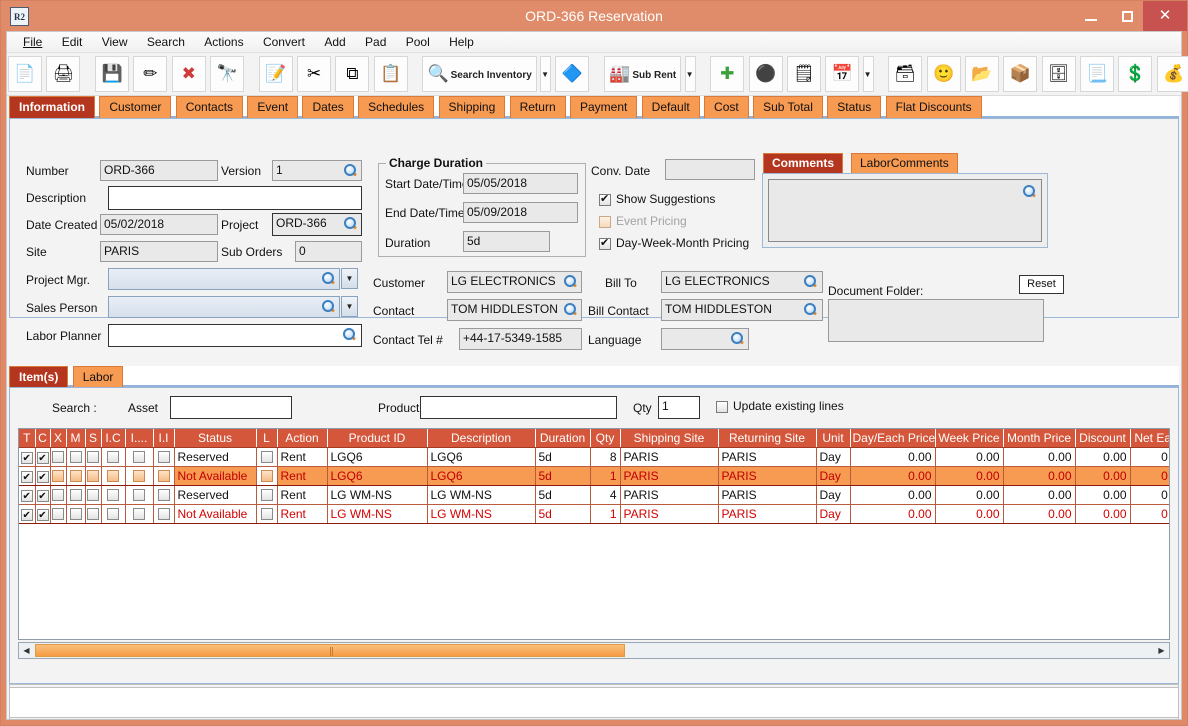 This screenshot has height=726, width=1188. Describe the element at coordinates (1039, 495) in the screenshot. I see `cell-month-price: 0.00` at that location.